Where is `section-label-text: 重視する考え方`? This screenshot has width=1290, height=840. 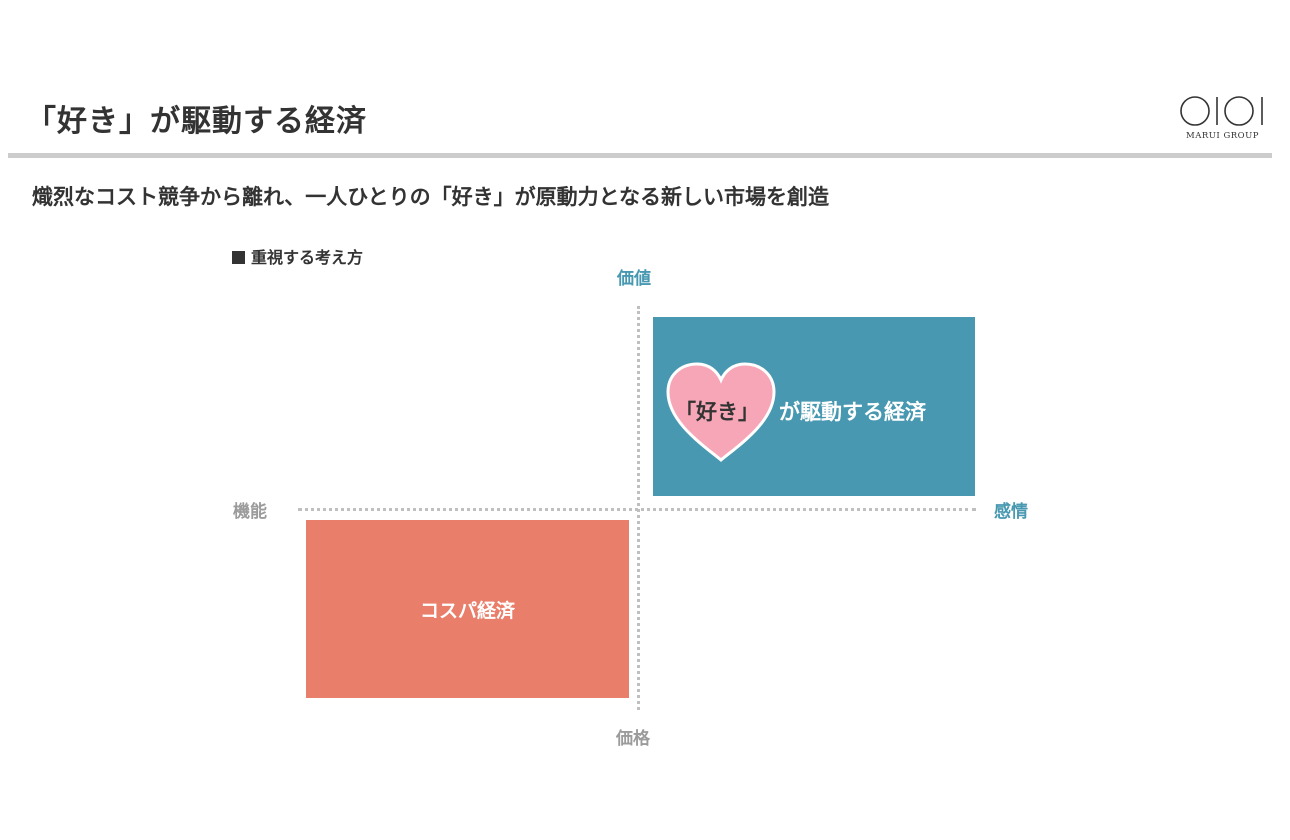 section-label-text: 重視する考え方 is located at coordinates (307, 257).